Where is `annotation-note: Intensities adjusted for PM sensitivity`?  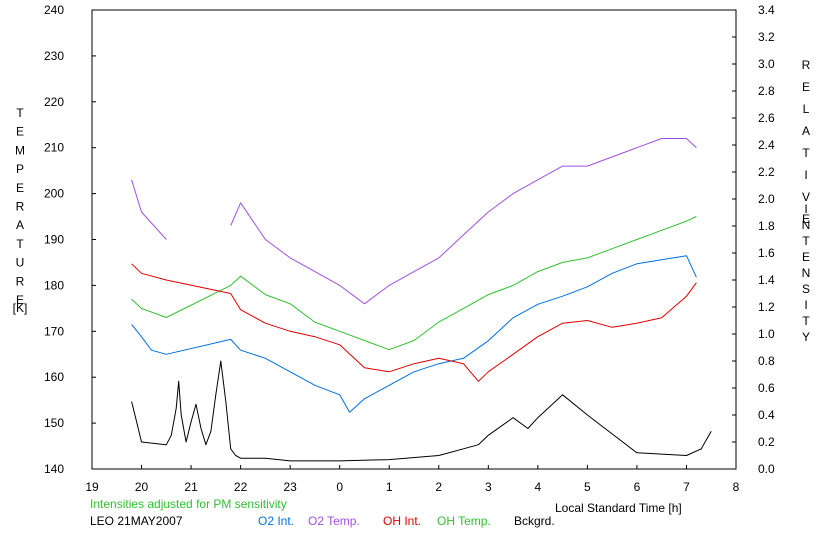
annotation-note: Intensities adjusted for PM sensitivity is located at coordinates (188, 504).